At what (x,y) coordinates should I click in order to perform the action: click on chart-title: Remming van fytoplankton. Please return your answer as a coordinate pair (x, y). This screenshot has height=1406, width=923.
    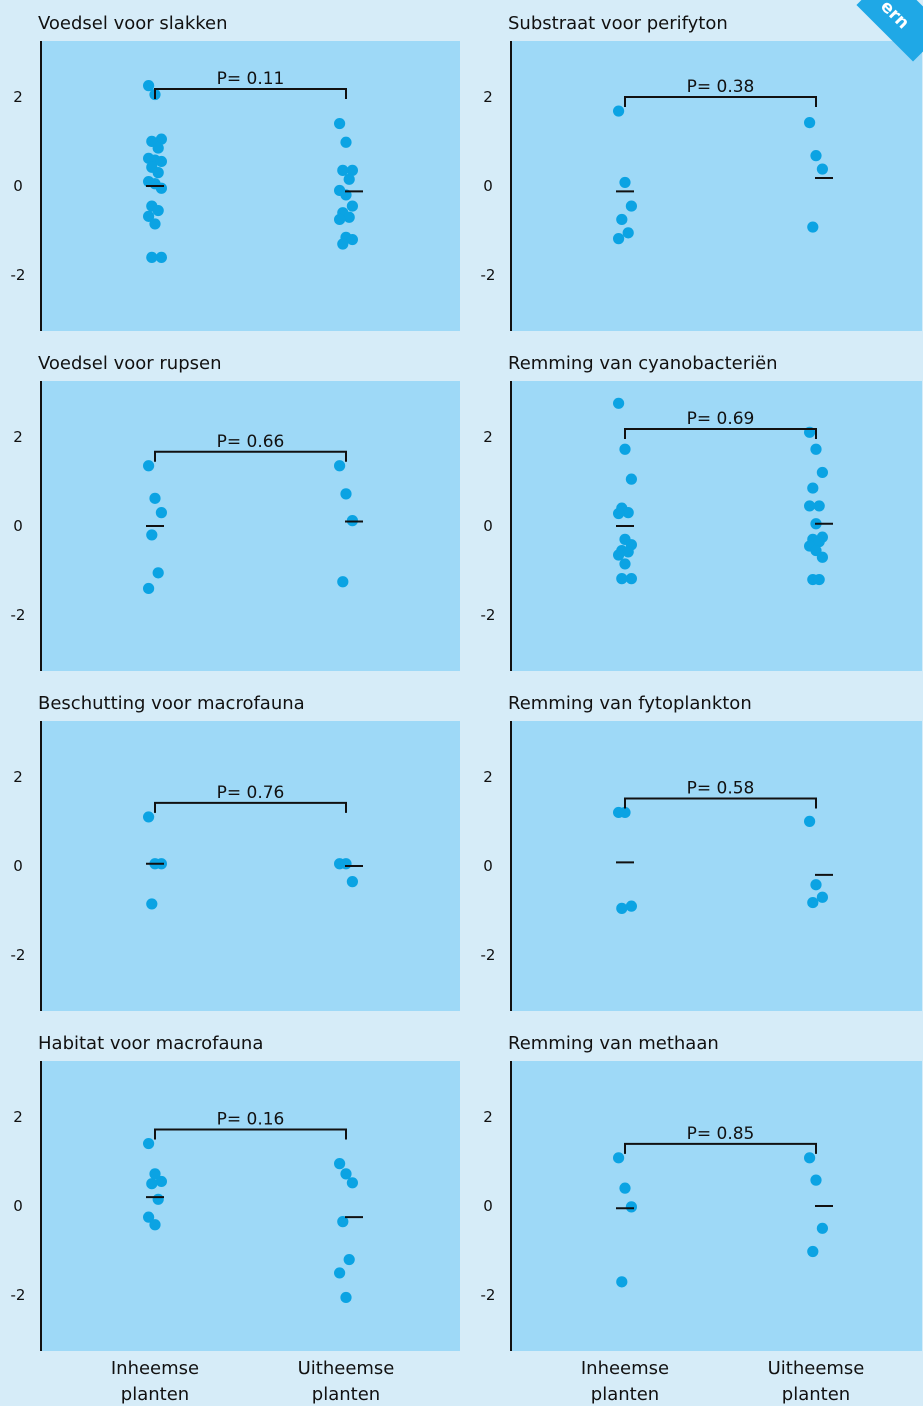
    Looking at the image, I should click on (630, 703).